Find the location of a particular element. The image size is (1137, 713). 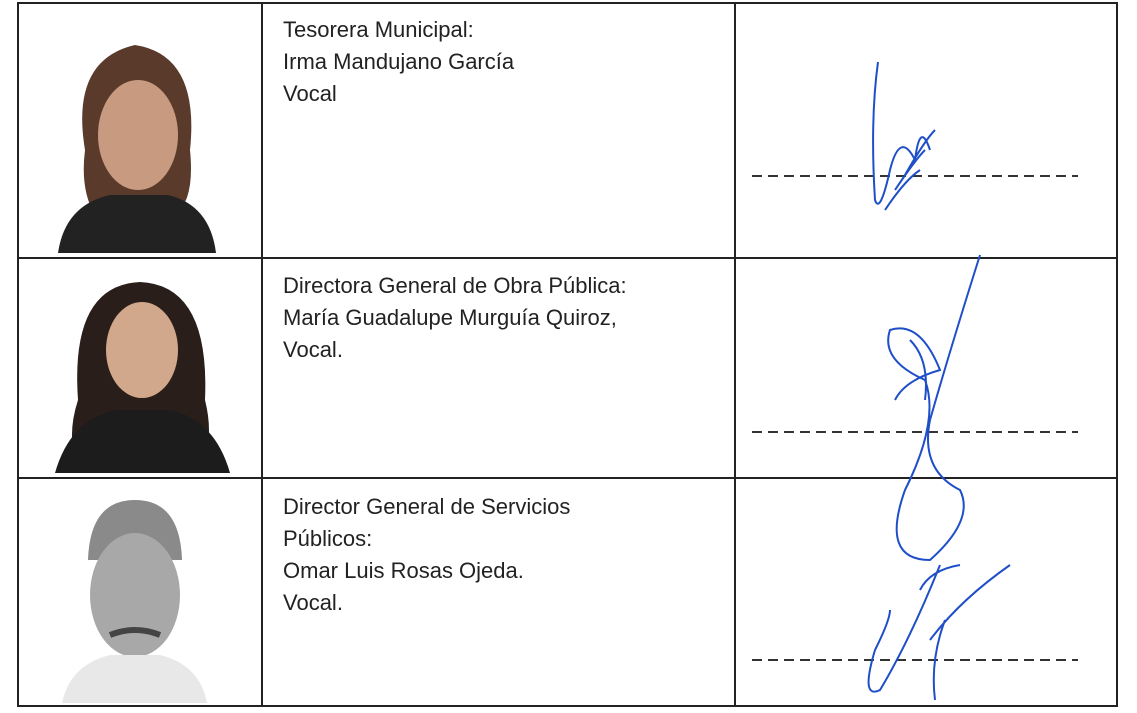

position: Vocal is located at coordinates (310, 93).